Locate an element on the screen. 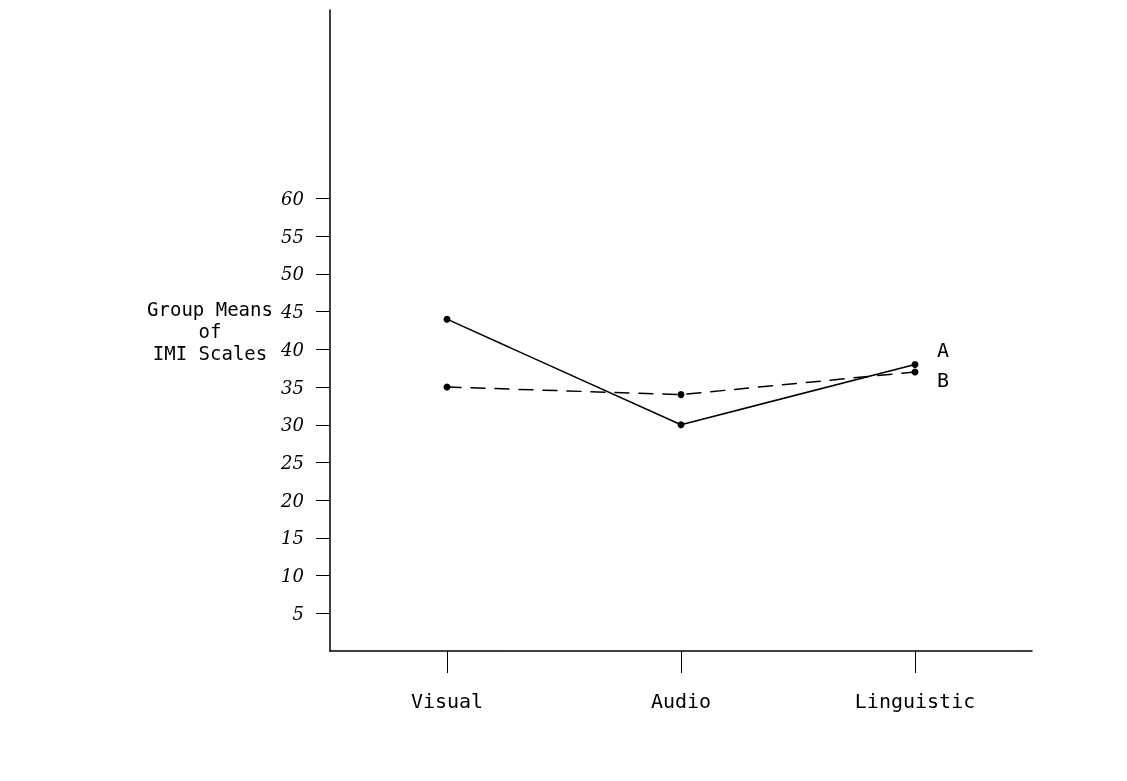  y-tick-label: 35 is located at coordinates (292, 387).